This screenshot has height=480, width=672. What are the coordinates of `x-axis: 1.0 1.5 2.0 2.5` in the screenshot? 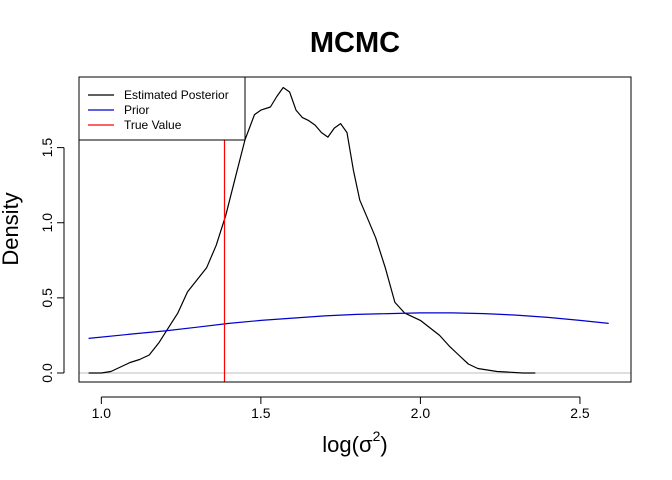 It's located at (341, 408).